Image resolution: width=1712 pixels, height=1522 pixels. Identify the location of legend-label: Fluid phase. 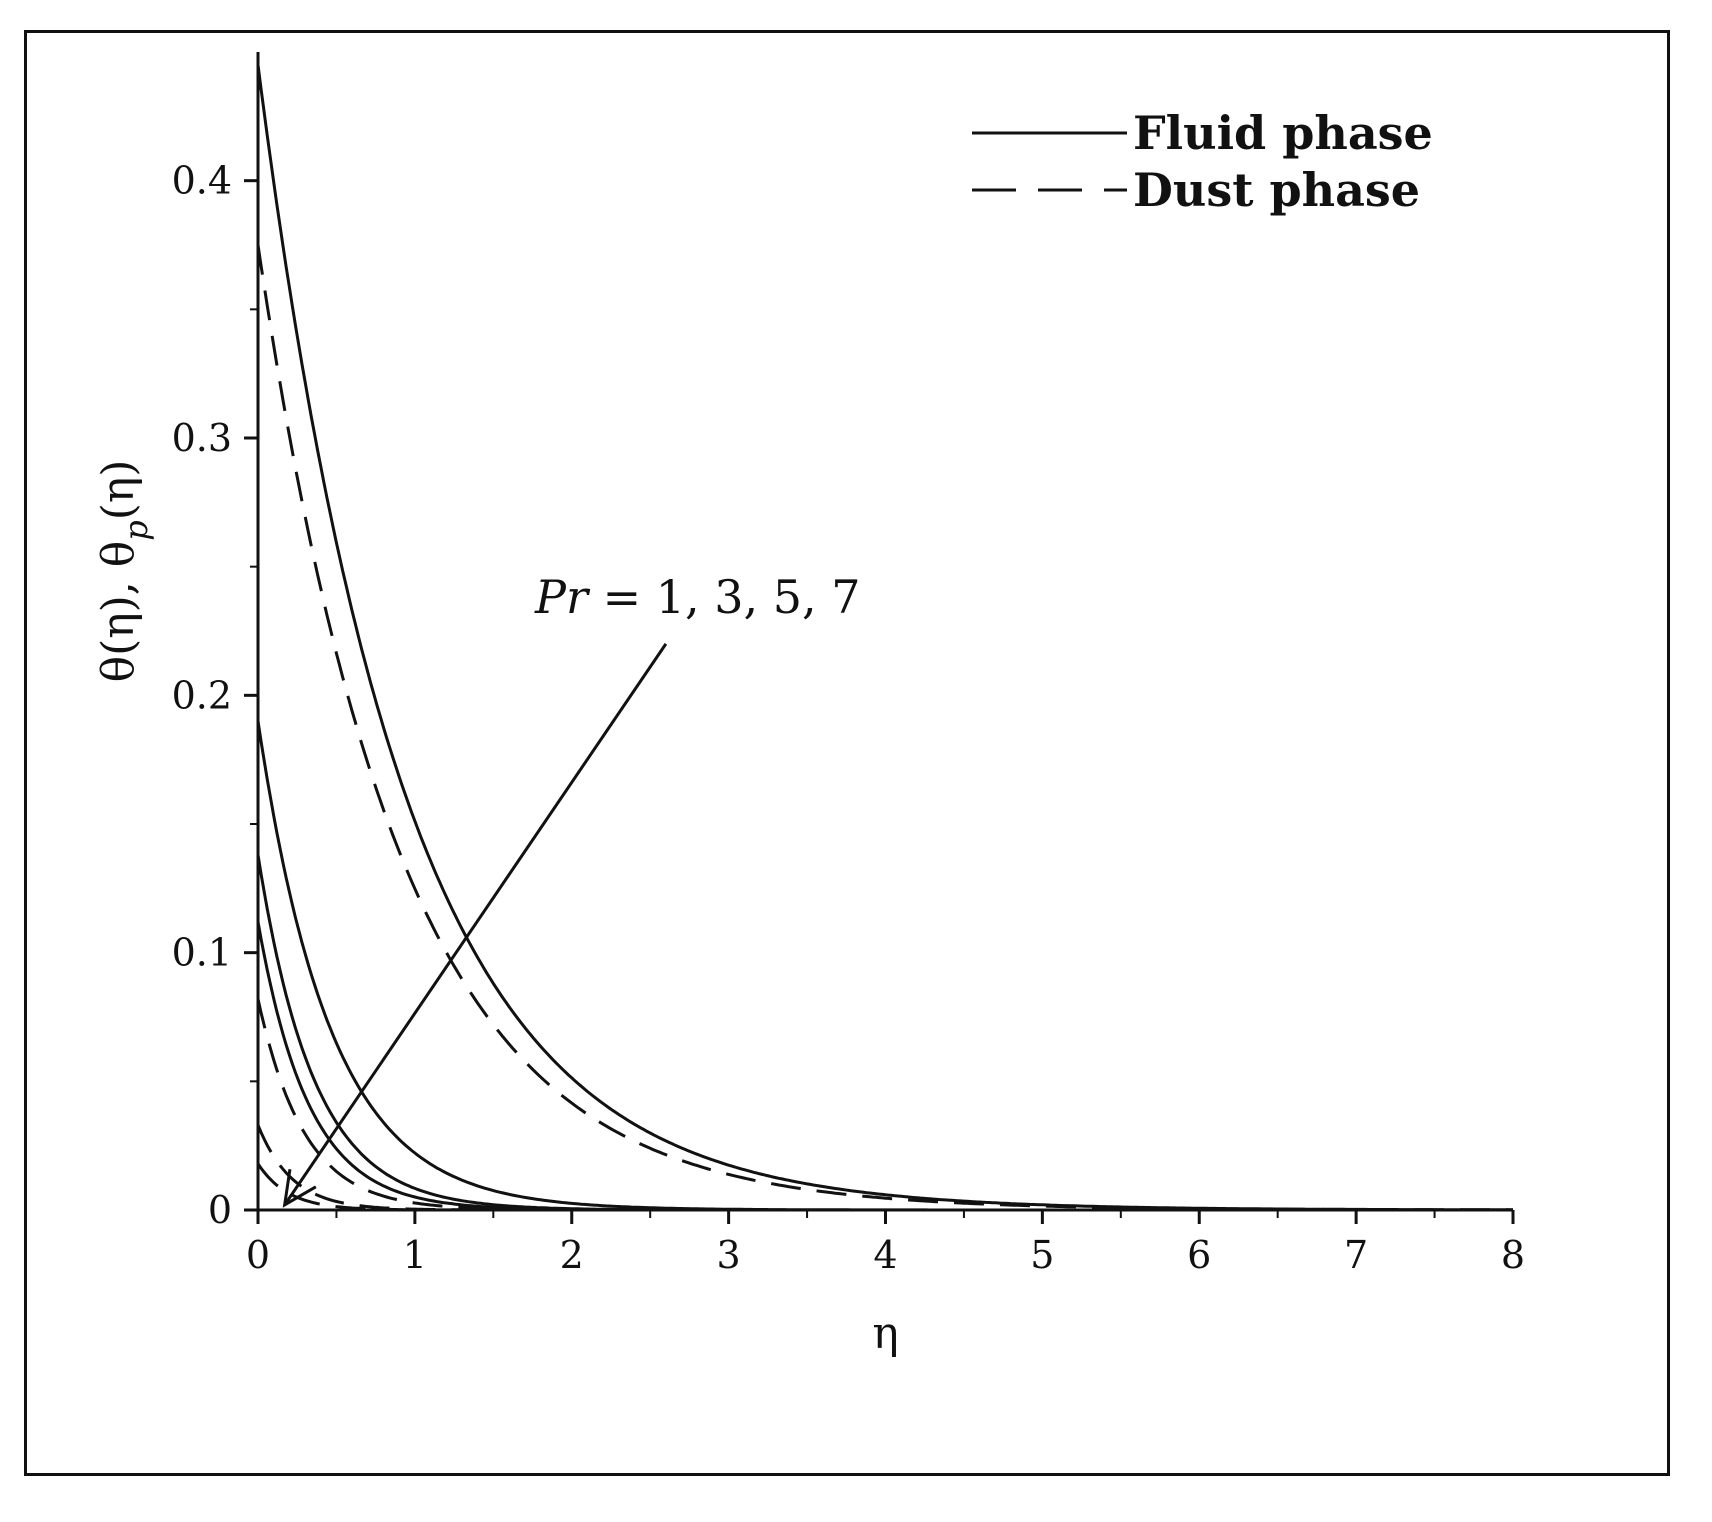
(1283, 133).